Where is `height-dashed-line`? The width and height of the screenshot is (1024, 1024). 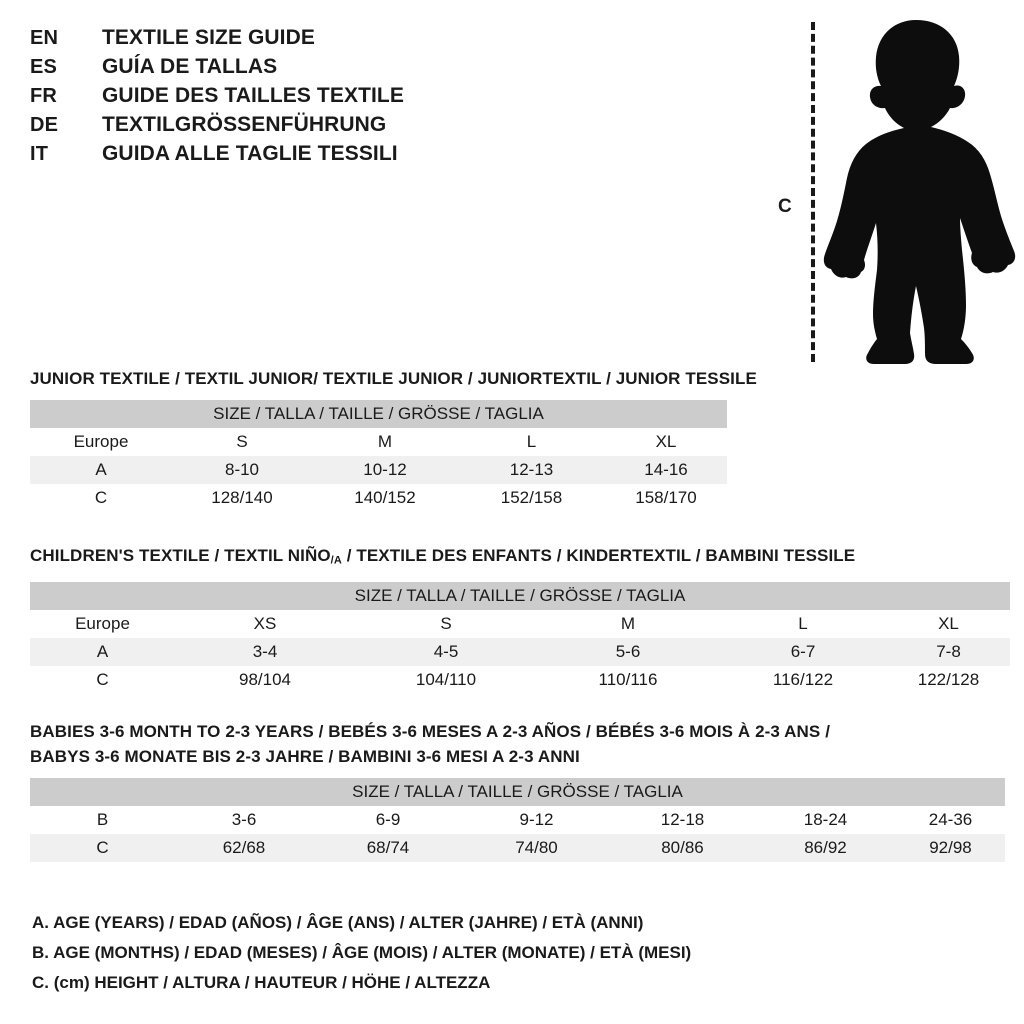
height-dashed-line is located at coordinates (813, 192).